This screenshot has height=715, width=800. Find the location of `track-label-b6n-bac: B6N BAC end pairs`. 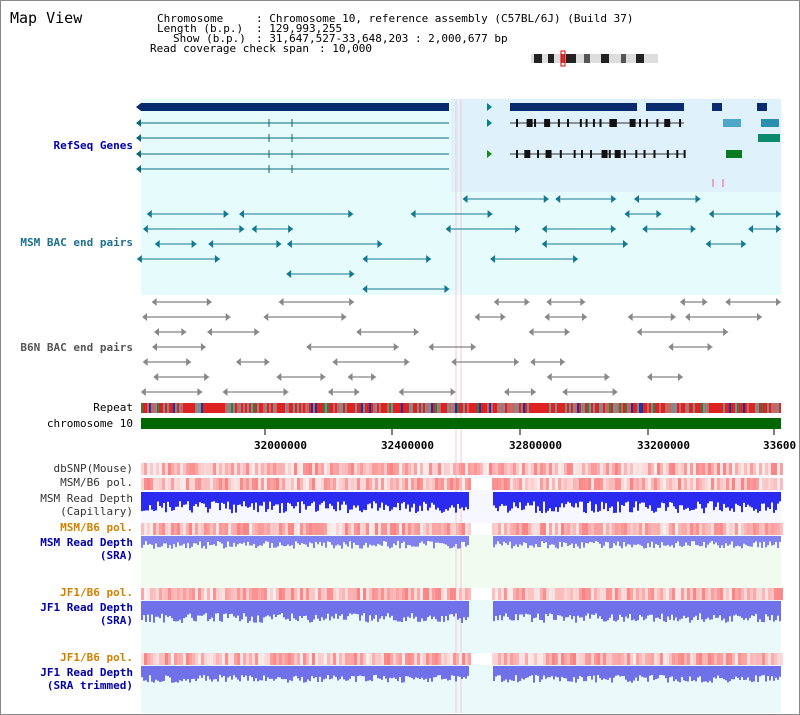

track-label-b6n-bac: B6N BAC end pairs is located at coordinates (76, 347).